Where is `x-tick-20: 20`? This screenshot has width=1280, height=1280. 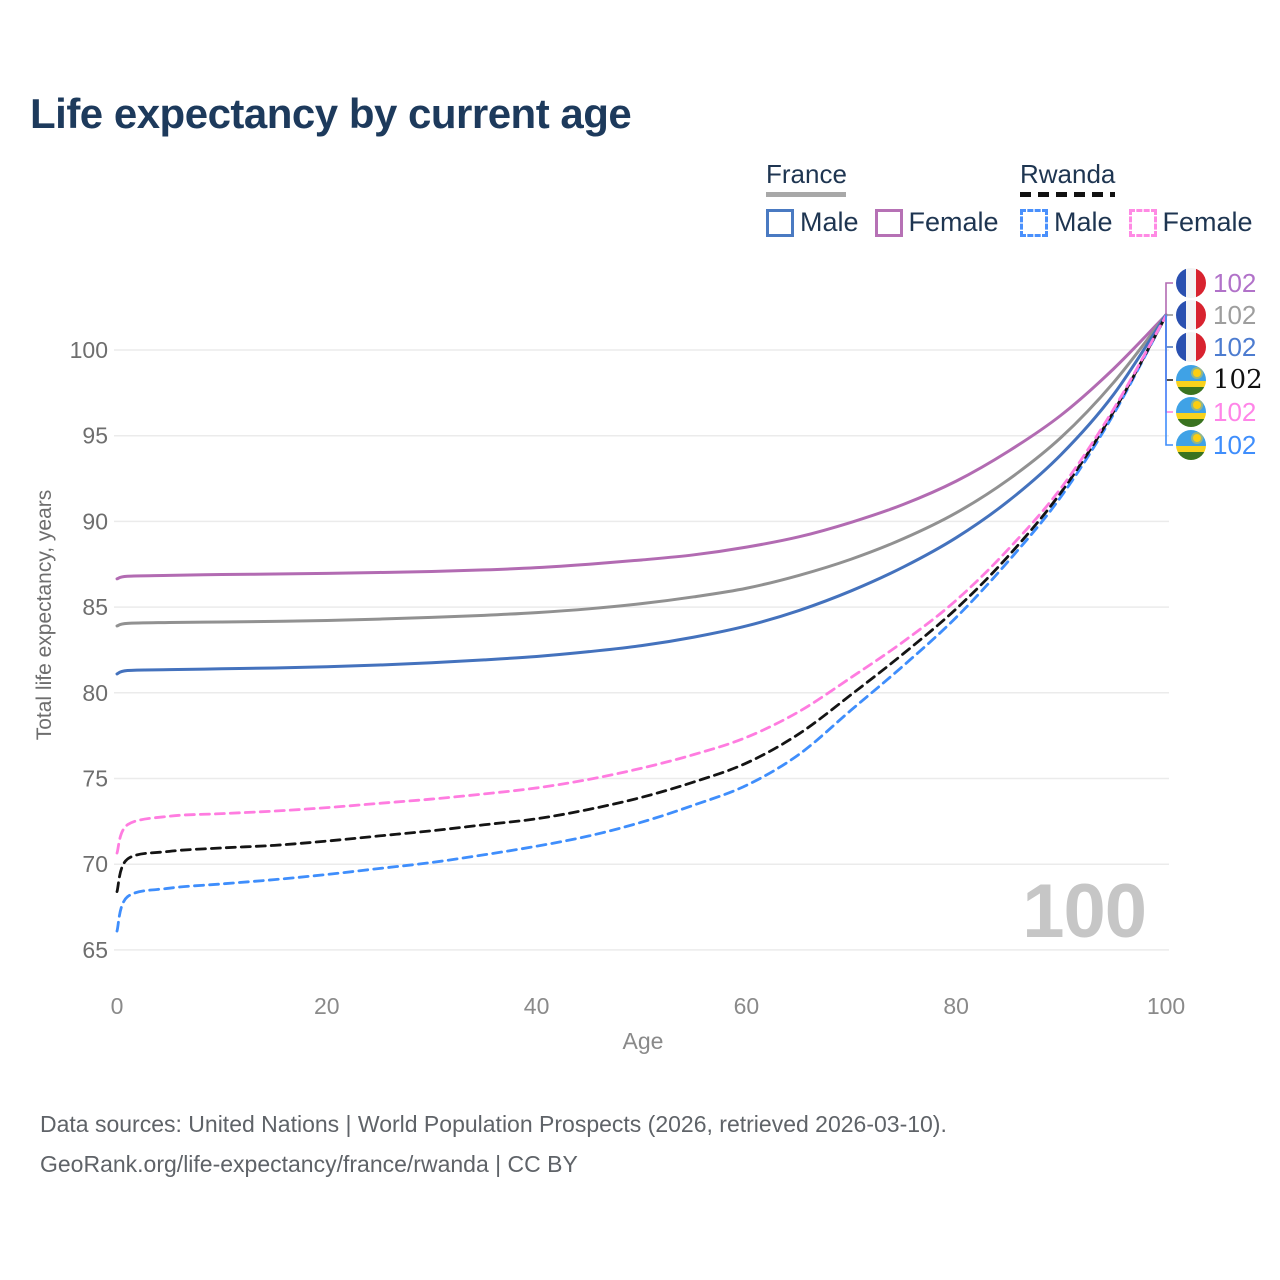
x-tick-20: 20 is located at coordinates (327, 1006).